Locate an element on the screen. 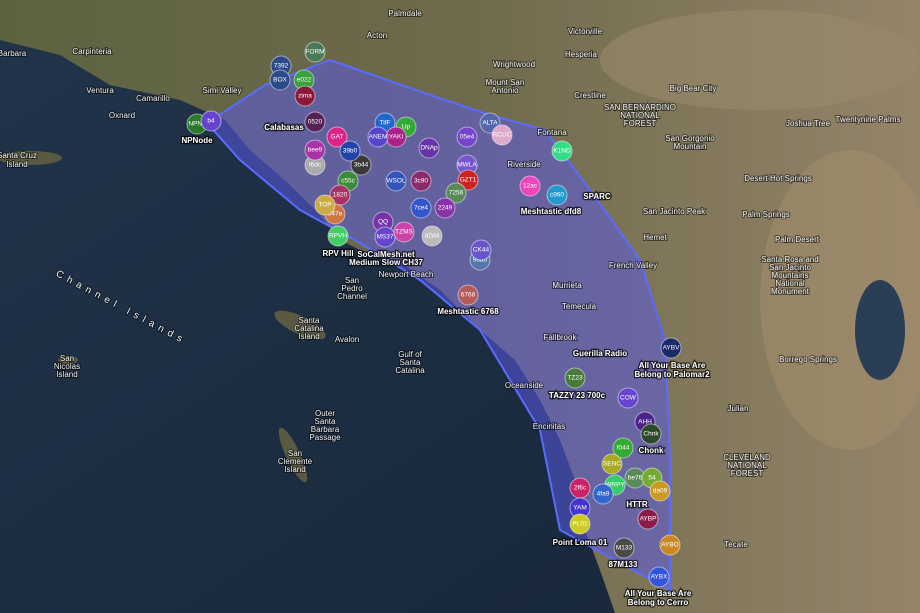 The image size is (920, 613). node: MS37 is located at coordinates (385, 237).